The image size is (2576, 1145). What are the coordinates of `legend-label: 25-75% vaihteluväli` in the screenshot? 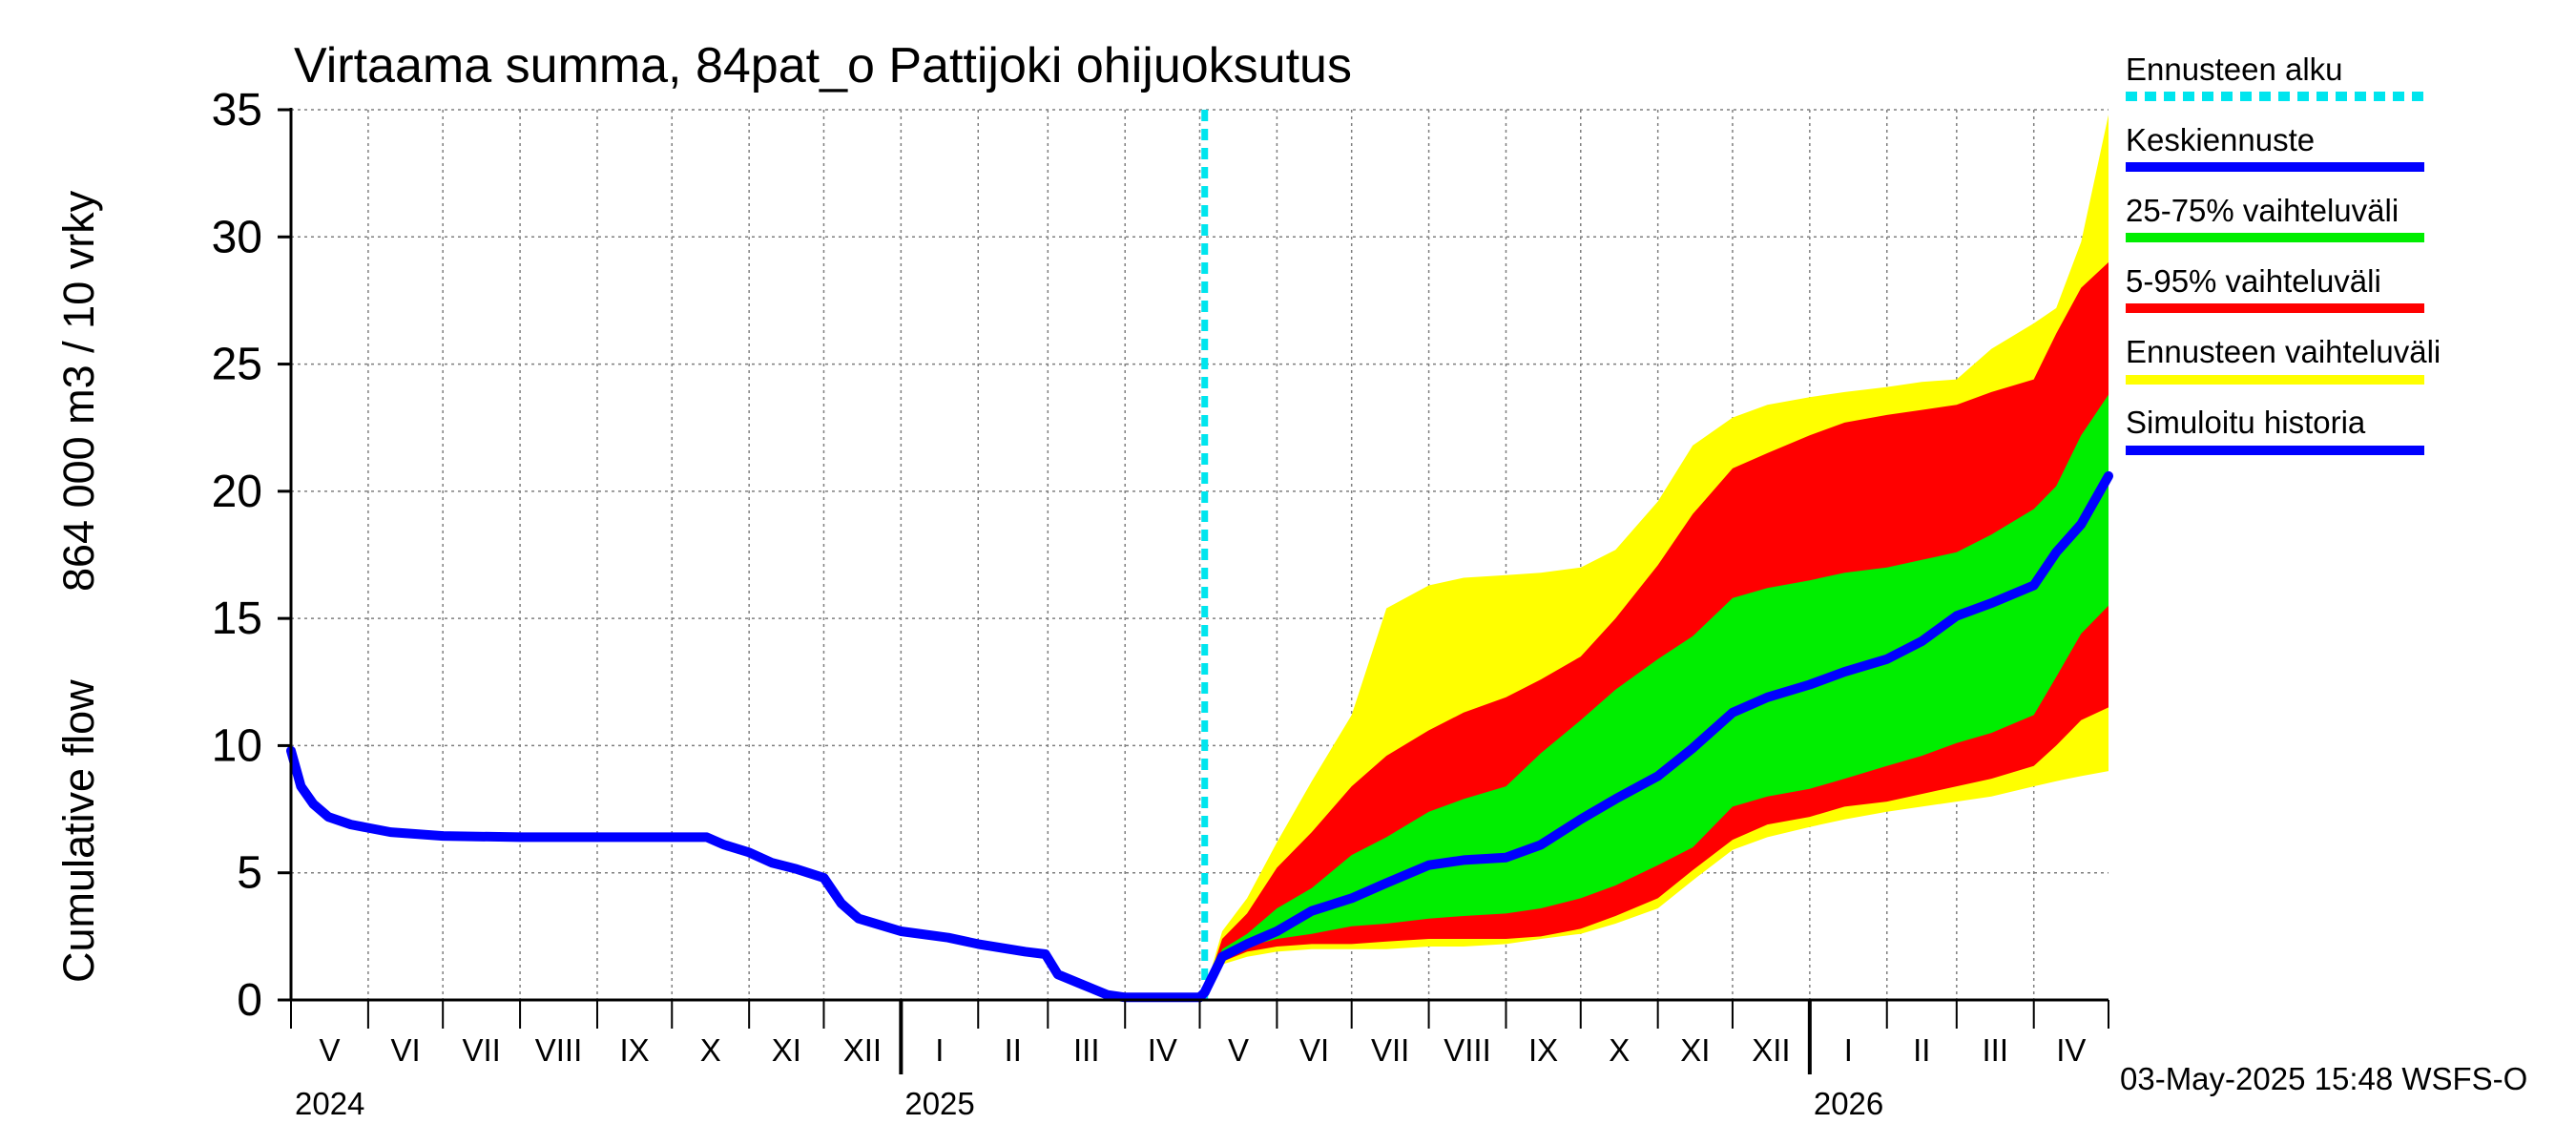 It's located at (2262, 211).